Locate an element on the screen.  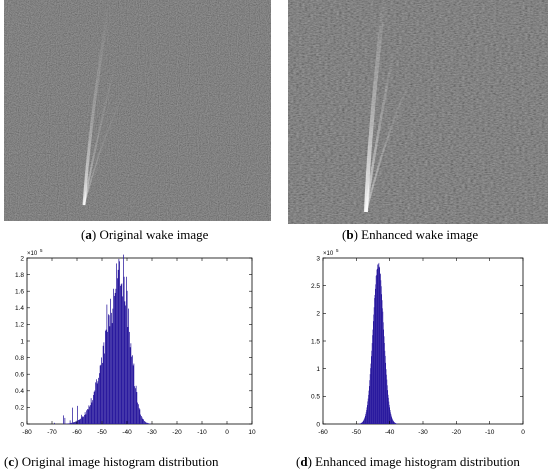
plot-frame is located at coordinates (423, 341).